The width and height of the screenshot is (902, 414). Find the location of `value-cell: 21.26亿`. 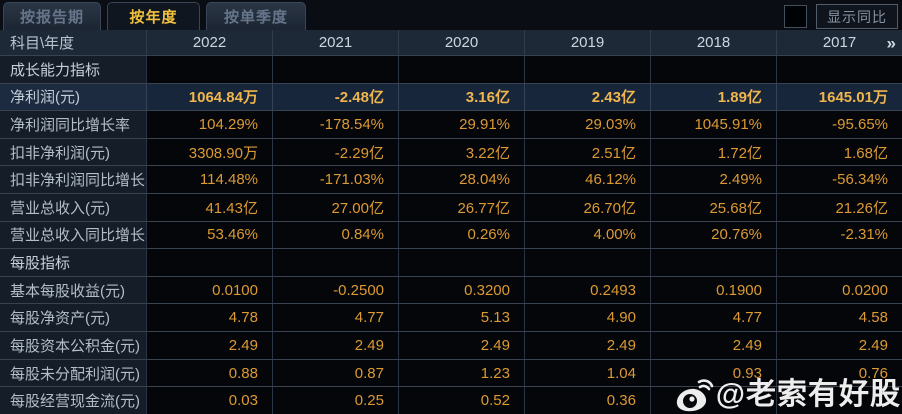

value-cell: 21.26亿 is located at coordinates (839, 207).